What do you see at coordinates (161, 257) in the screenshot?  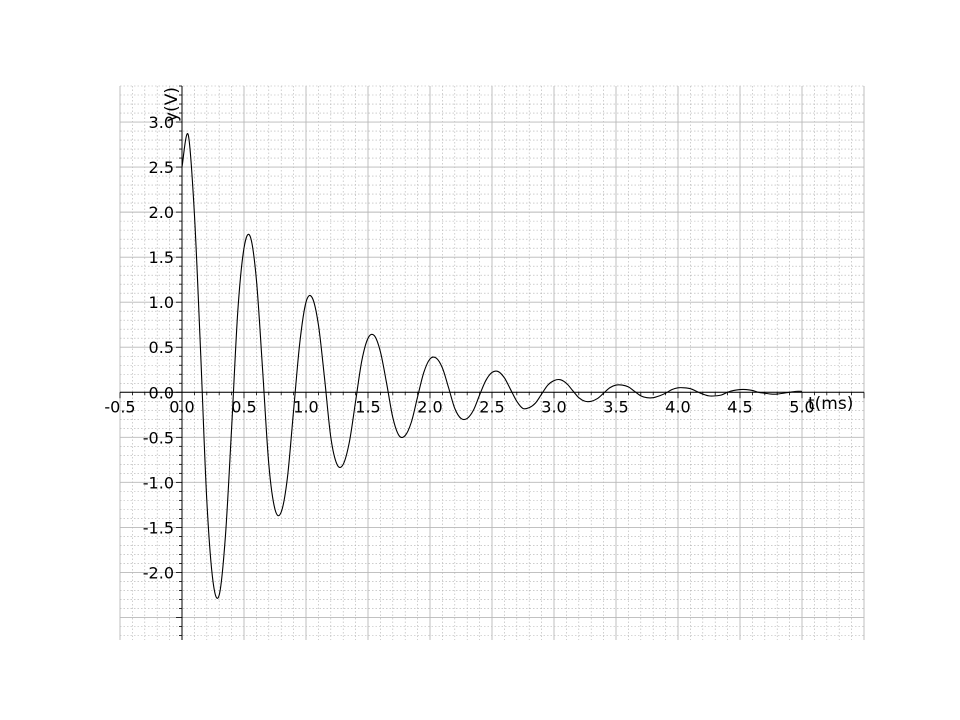 I see `y-tick-label: 1.5` at bounding box center [161, 257].